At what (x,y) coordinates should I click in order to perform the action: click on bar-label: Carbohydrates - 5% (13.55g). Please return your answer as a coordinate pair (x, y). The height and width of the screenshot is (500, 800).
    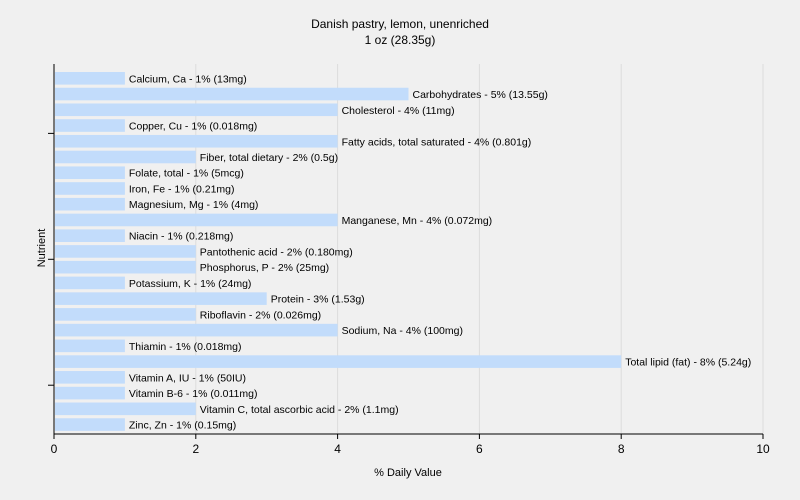
    Looking at the image, I should click on (480, 95).